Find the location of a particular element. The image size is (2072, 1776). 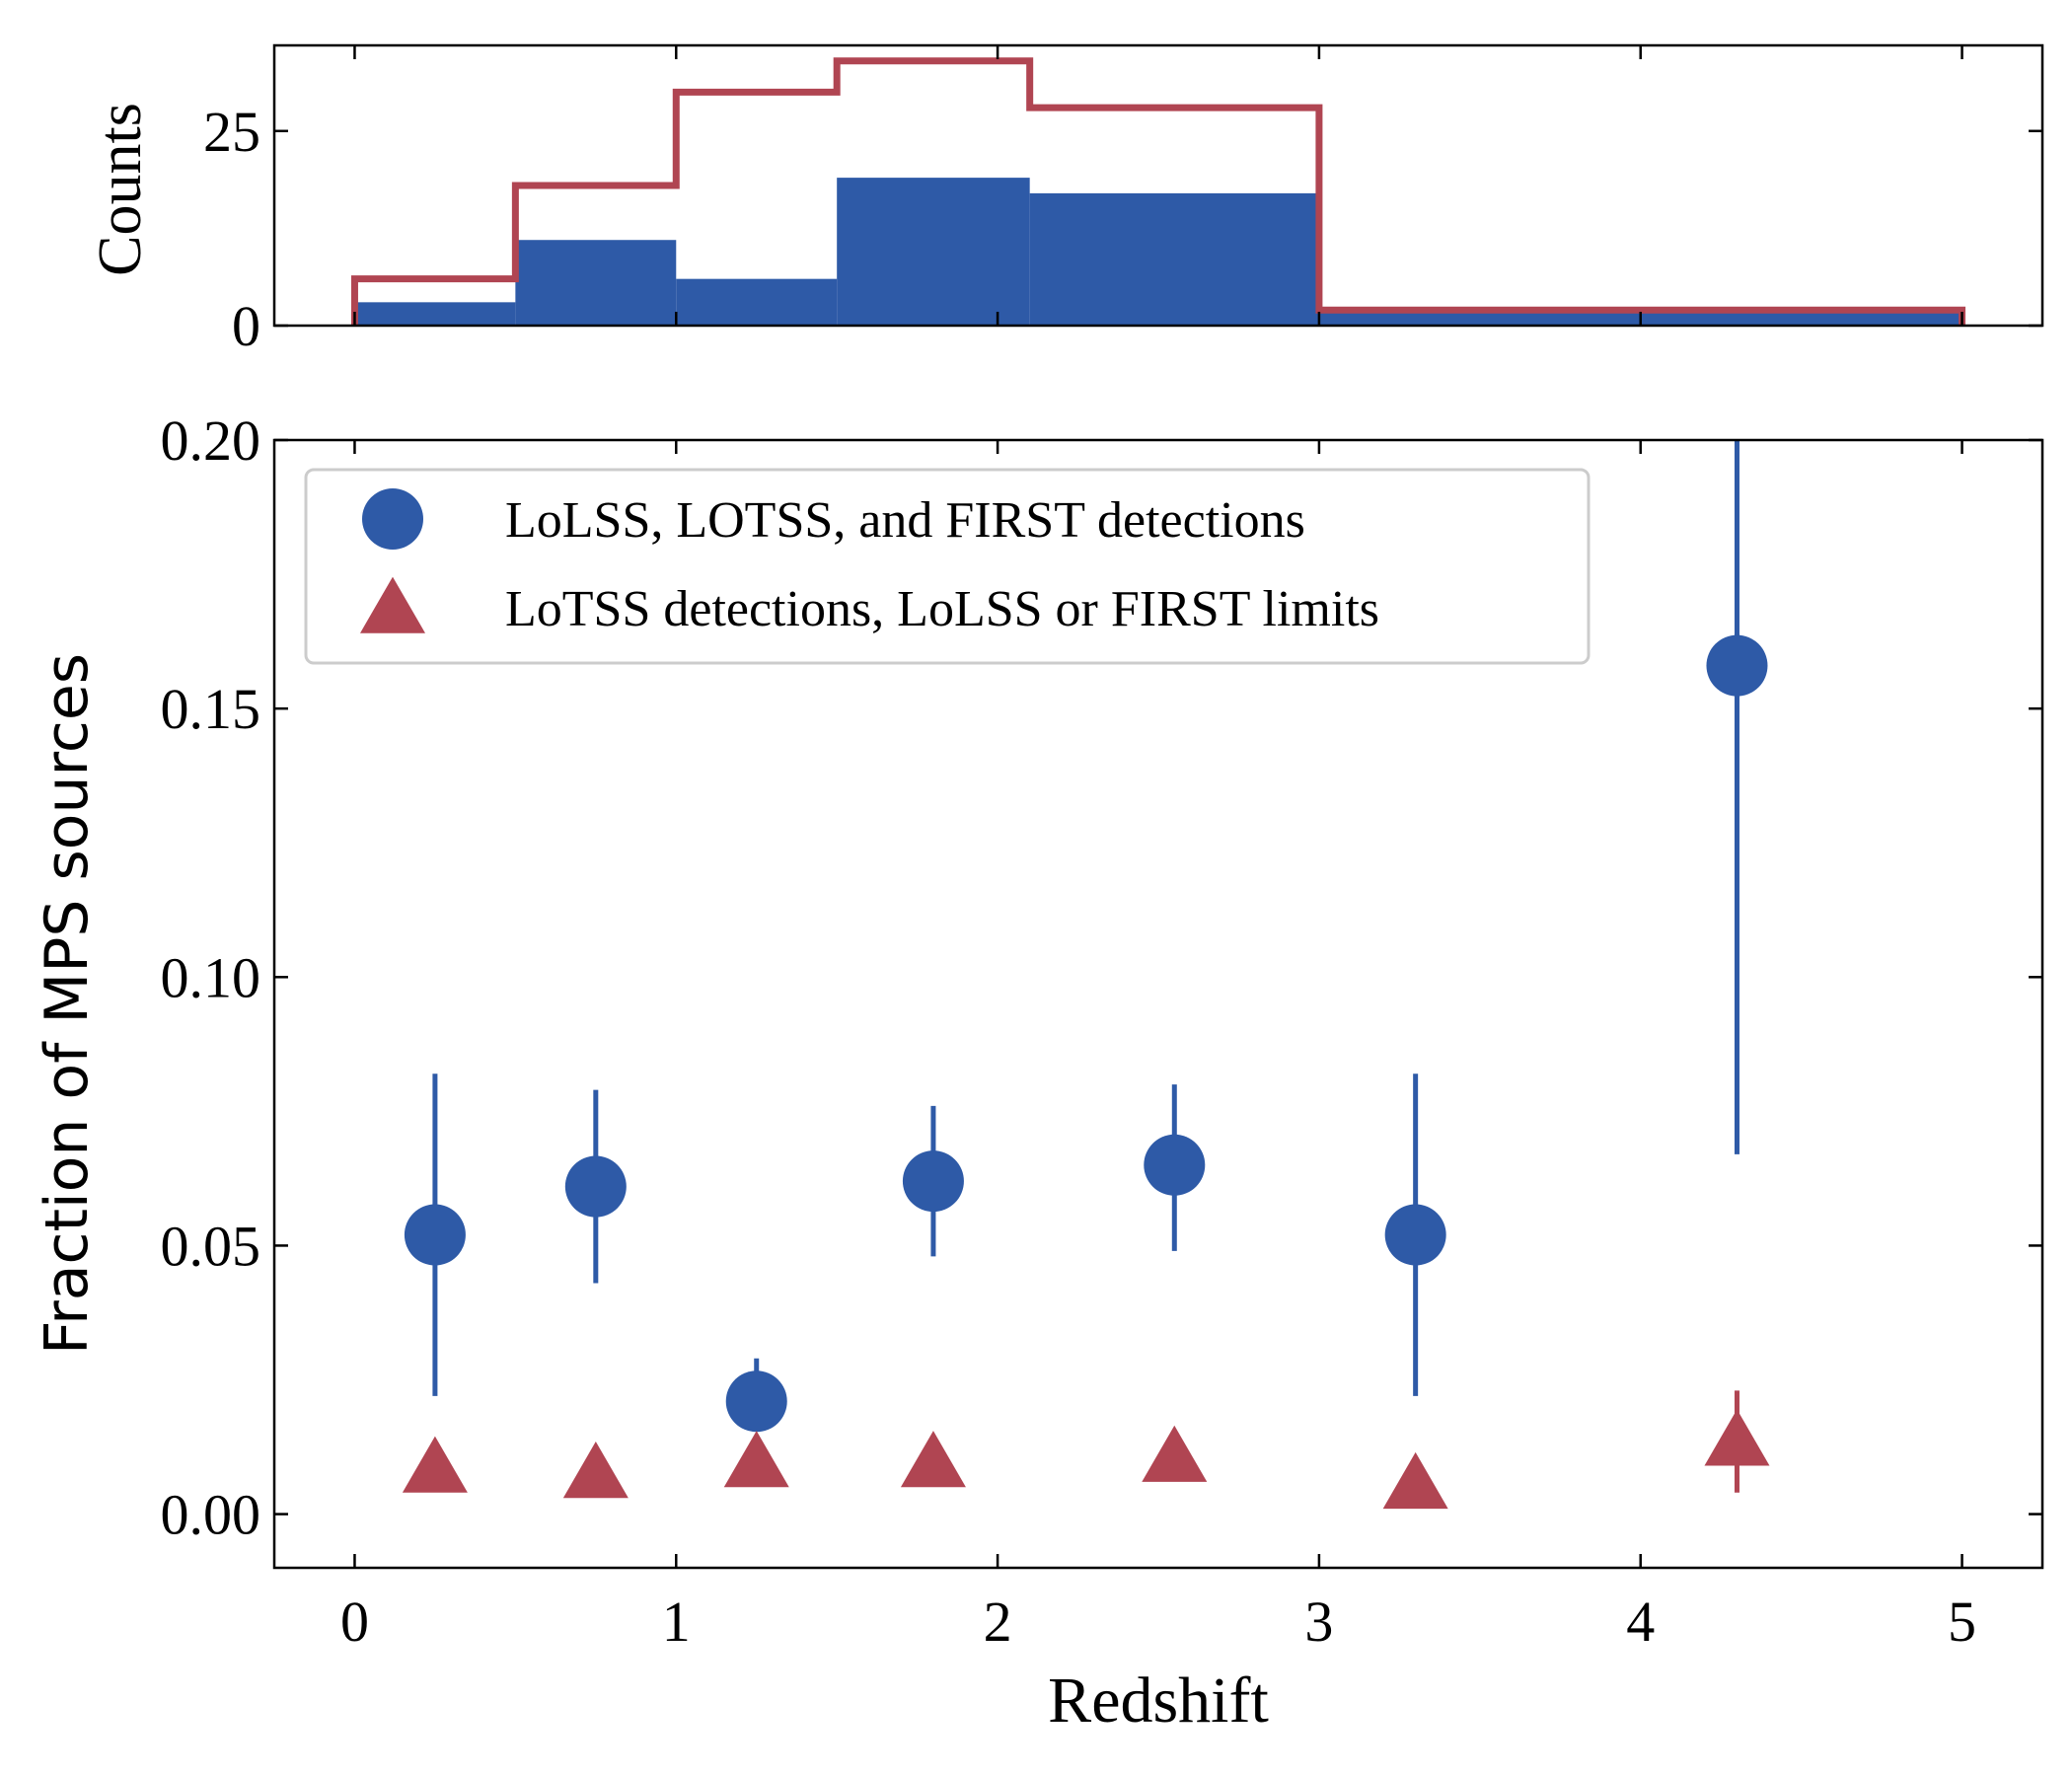

x-tick-label: 5 is located at coordinates (1962, 1622).